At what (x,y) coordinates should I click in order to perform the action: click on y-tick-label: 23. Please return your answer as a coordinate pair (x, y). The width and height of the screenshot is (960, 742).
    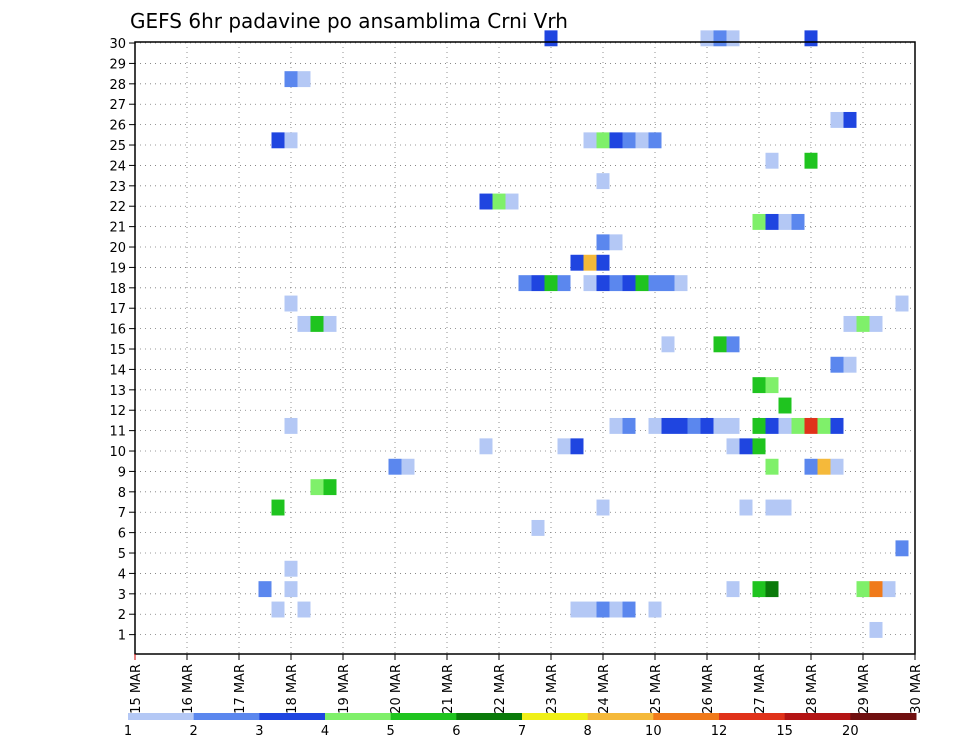
    Looking at the image, I should click on (117, 187).